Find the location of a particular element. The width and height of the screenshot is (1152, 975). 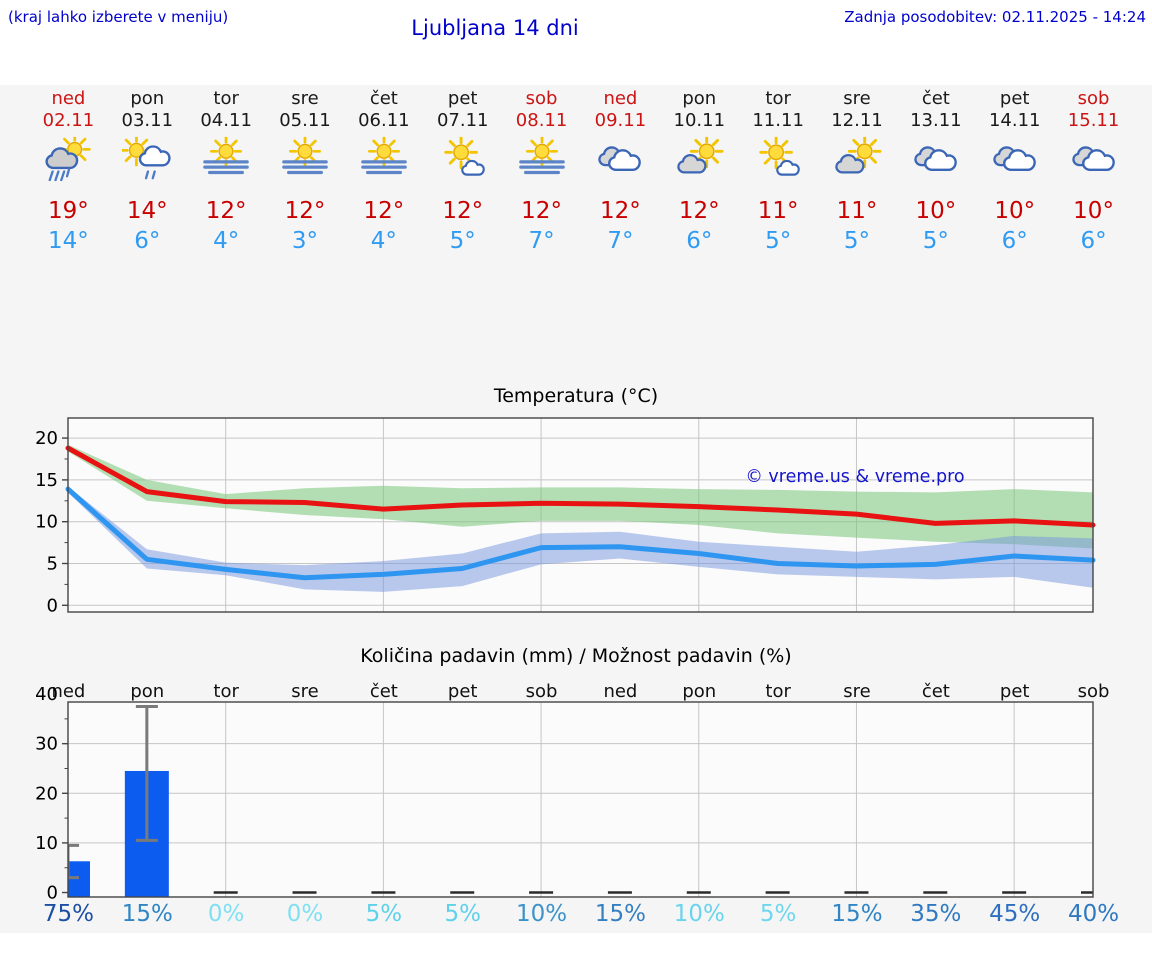

forecast-day-column: čet 13.11 10° 5° is located at coordinates (935, 172).